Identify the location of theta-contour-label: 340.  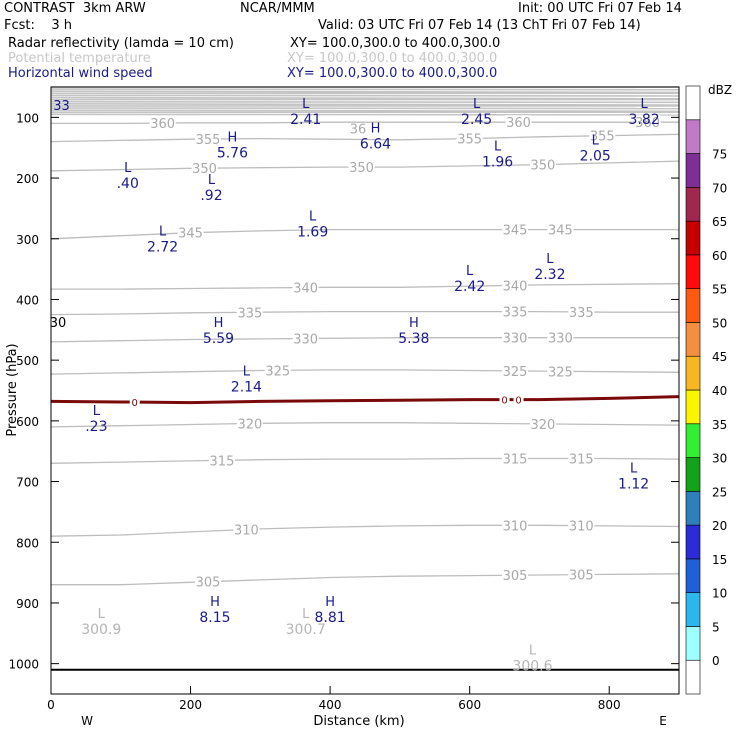
(515, 286).